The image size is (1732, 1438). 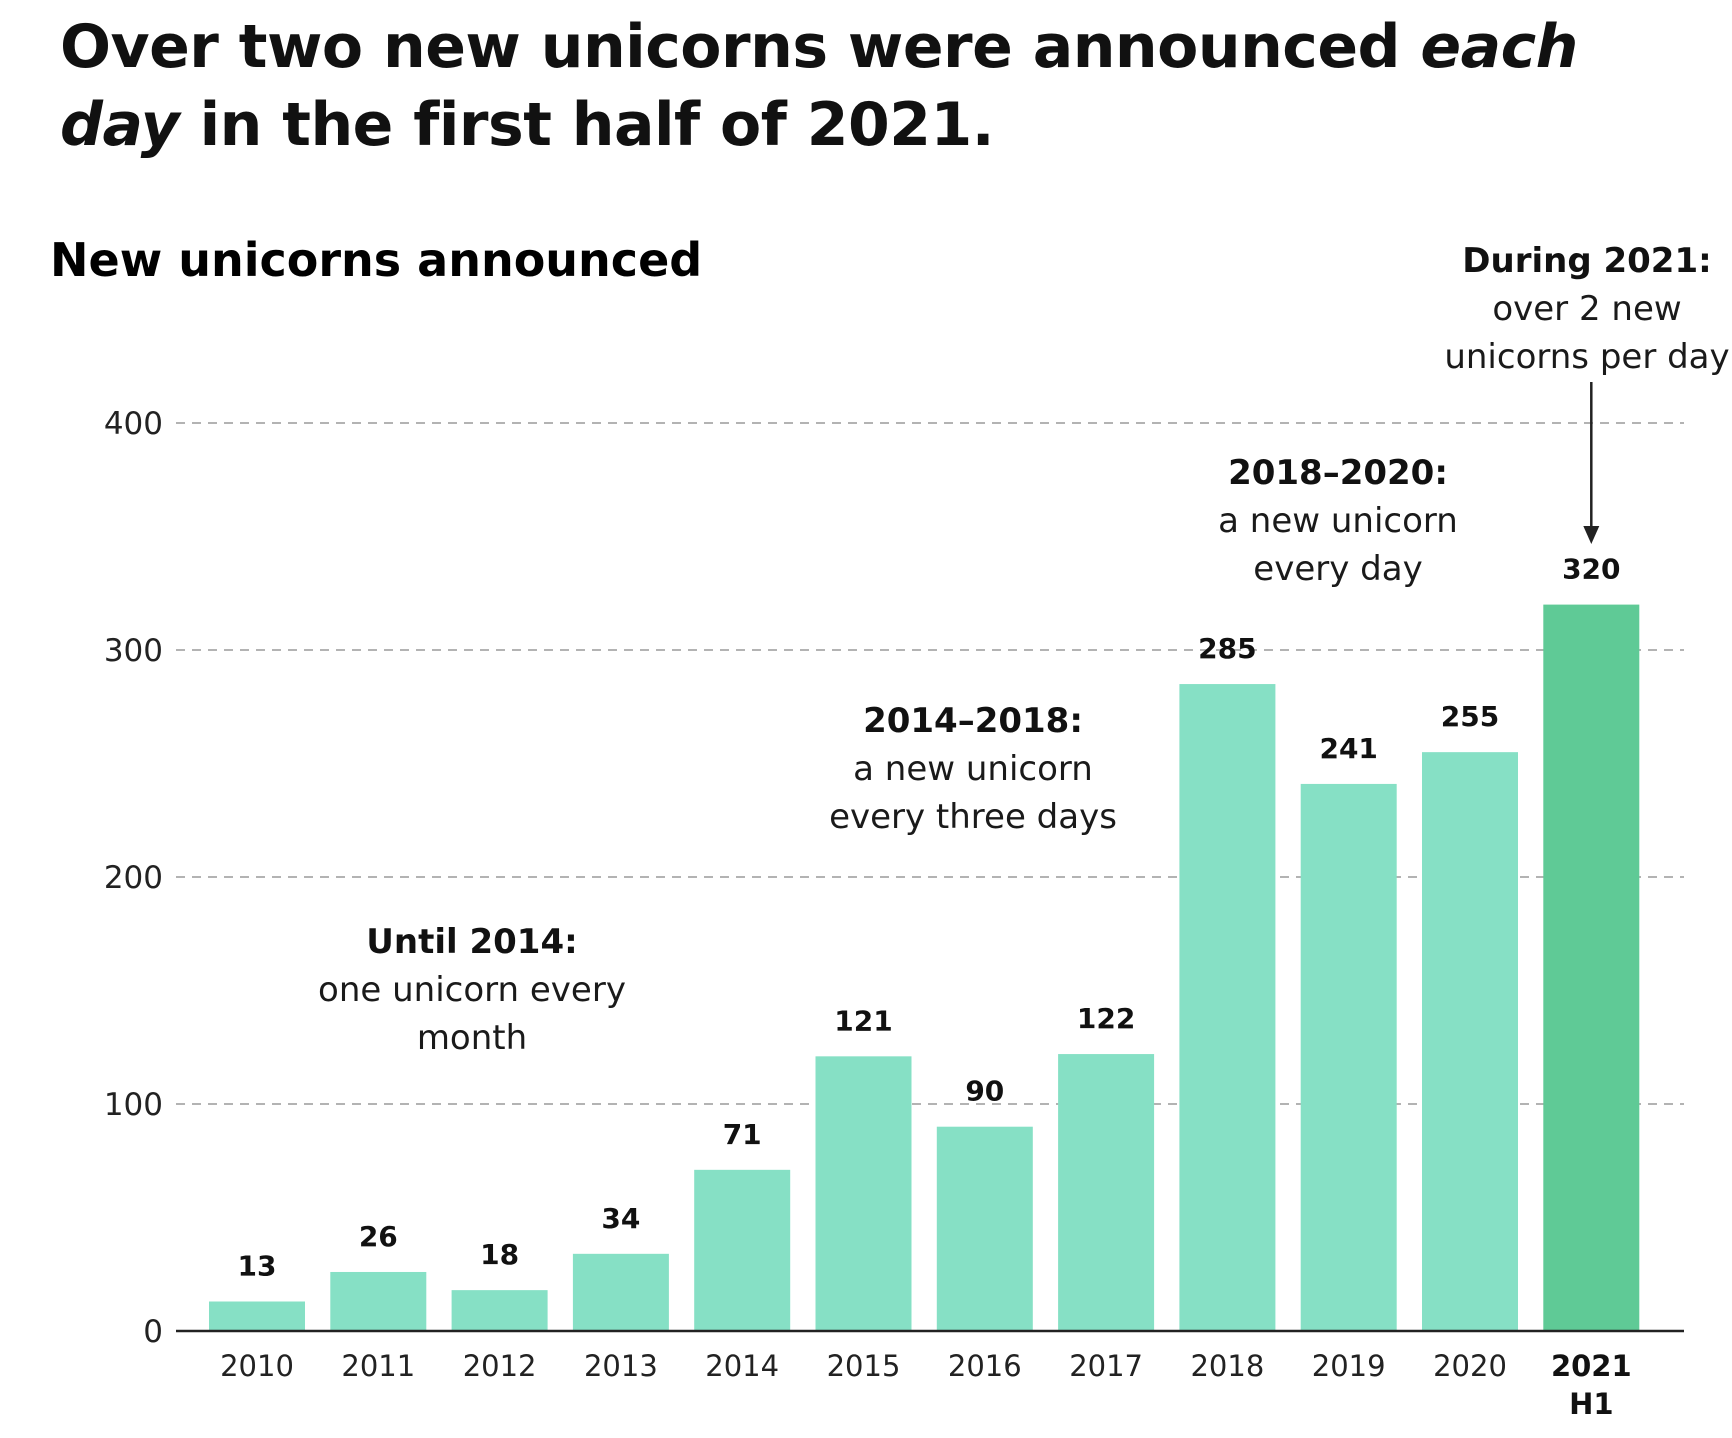 I want to click on bar-2021-h1, so click(x=1591, y=967).